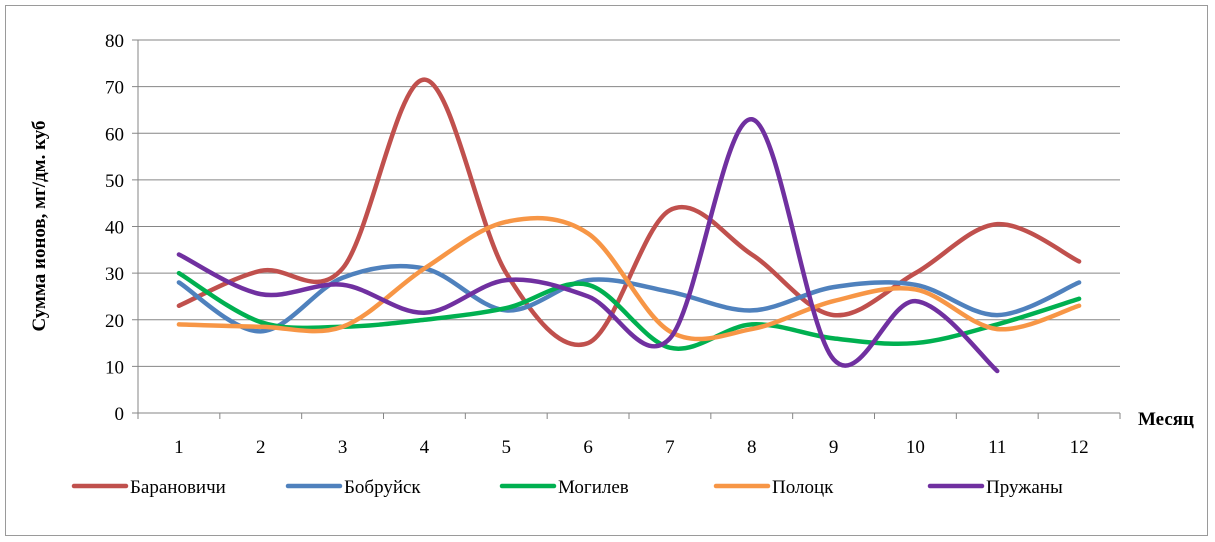 Image resolution: width=1215 pixels, height=542 pixels. I want to click on y-tick-label: 40, so click(114, 228).